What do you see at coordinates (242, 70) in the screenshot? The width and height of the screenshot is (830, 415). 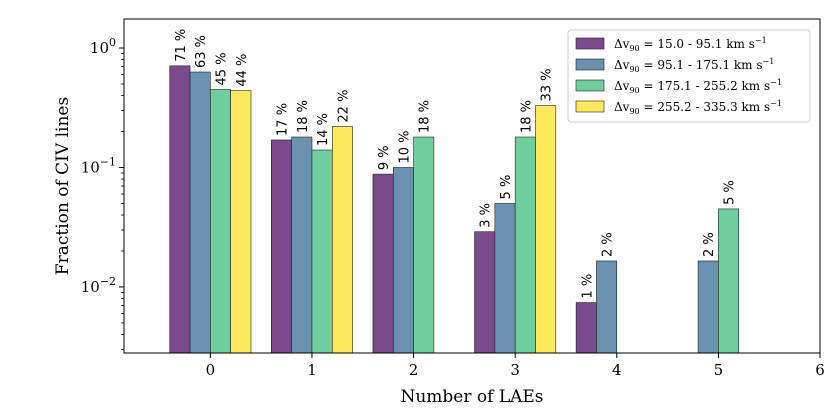 I see `bar-label: 44 %` at bounding box center [242, 70].